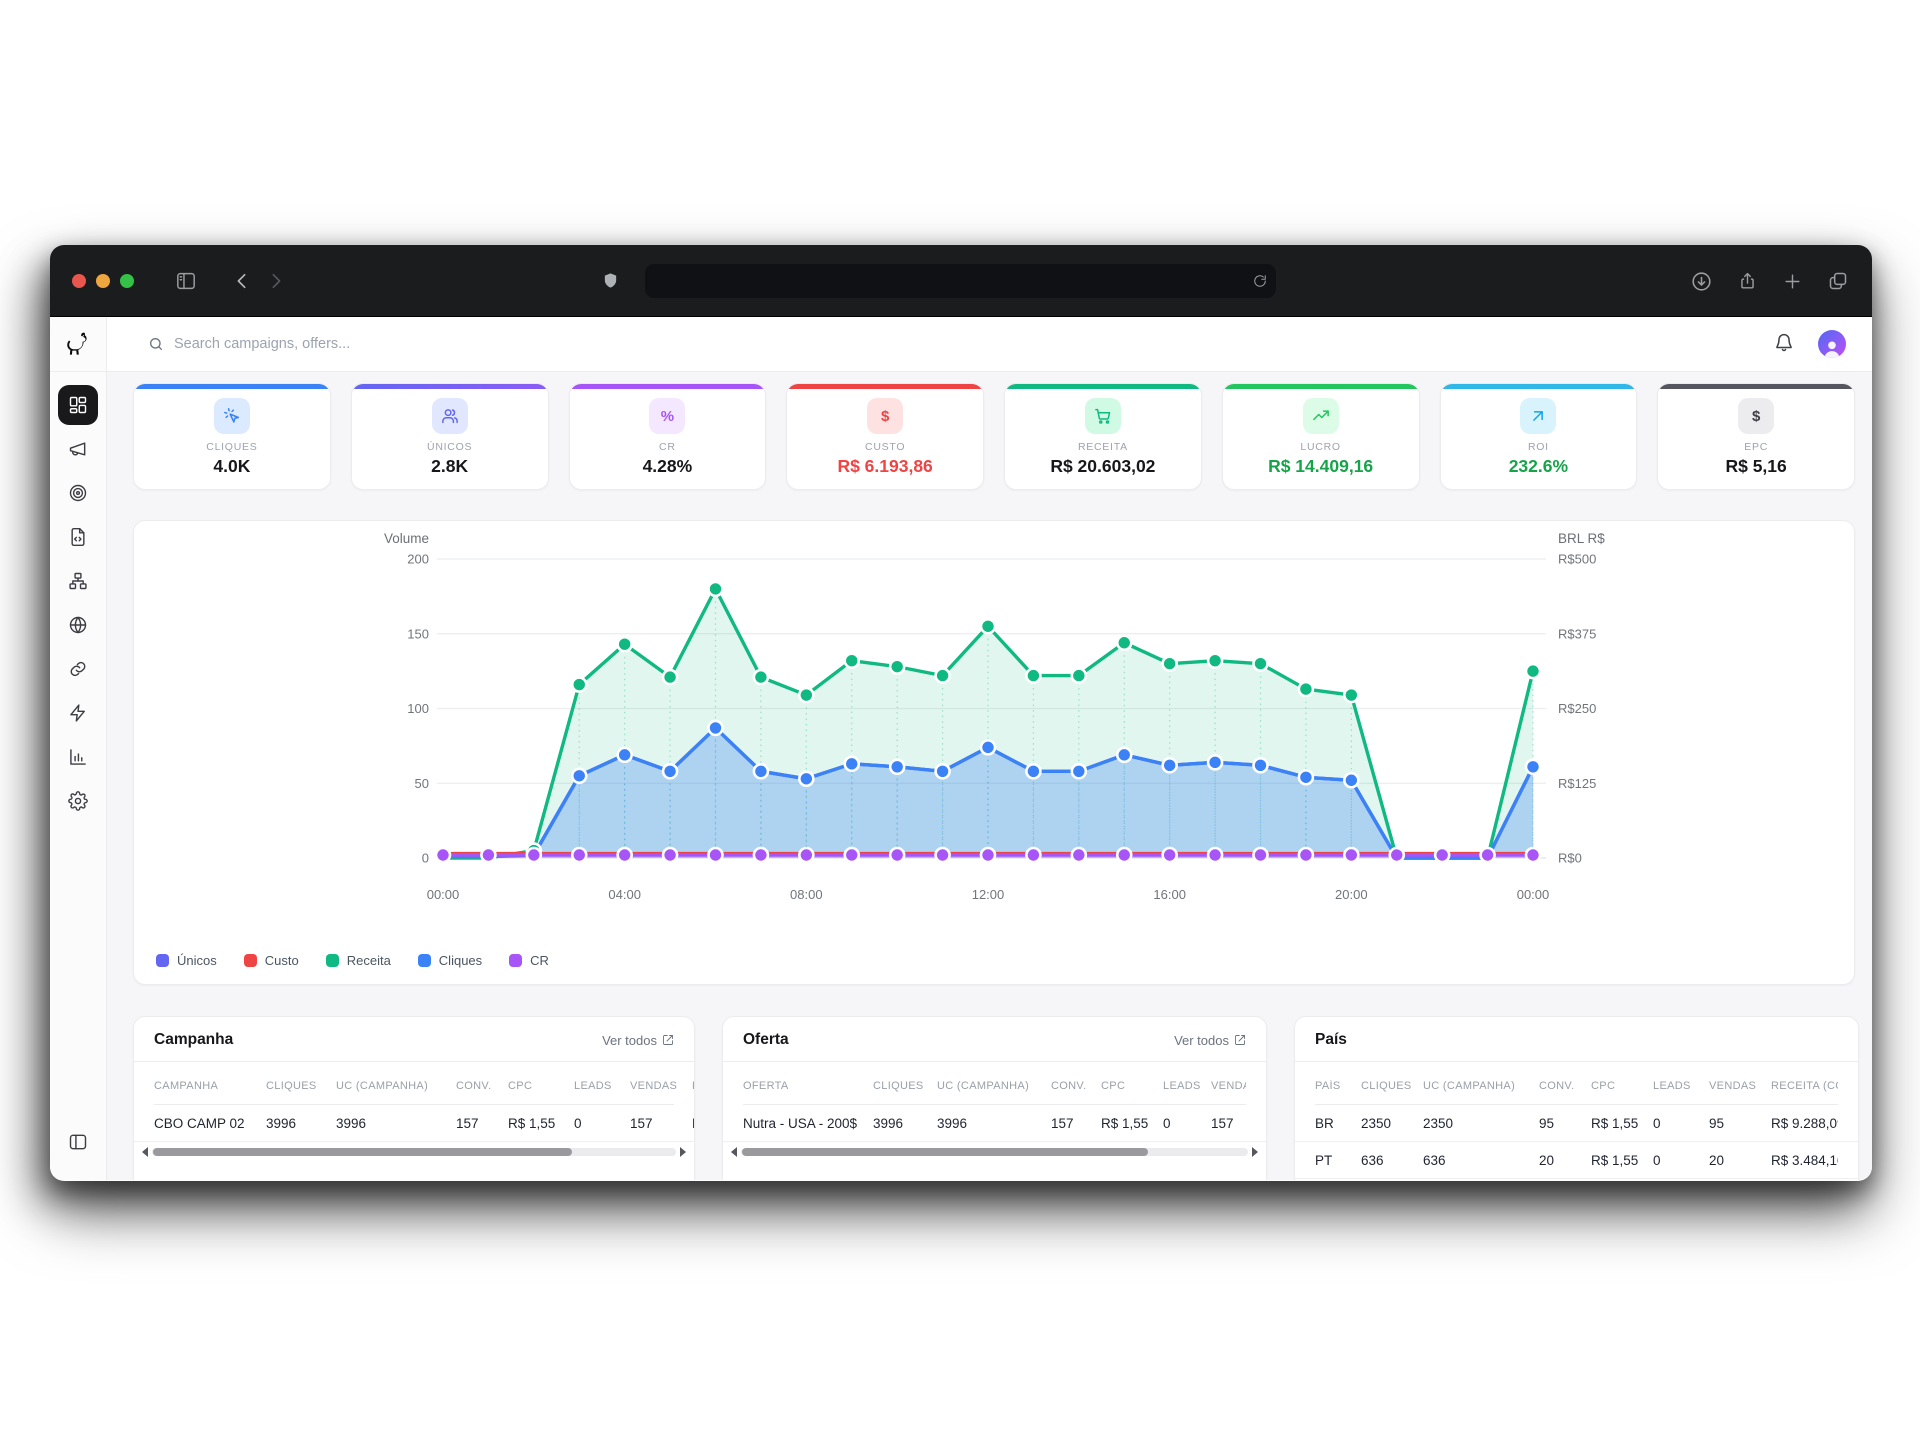  What do you see at coordinates (1576, 1160) in the screenshot?
I see `table-row: PT 636 636 20 R$ 1,55 0 20 R$ 3.484,10` at bounding box center [1576, 1160].